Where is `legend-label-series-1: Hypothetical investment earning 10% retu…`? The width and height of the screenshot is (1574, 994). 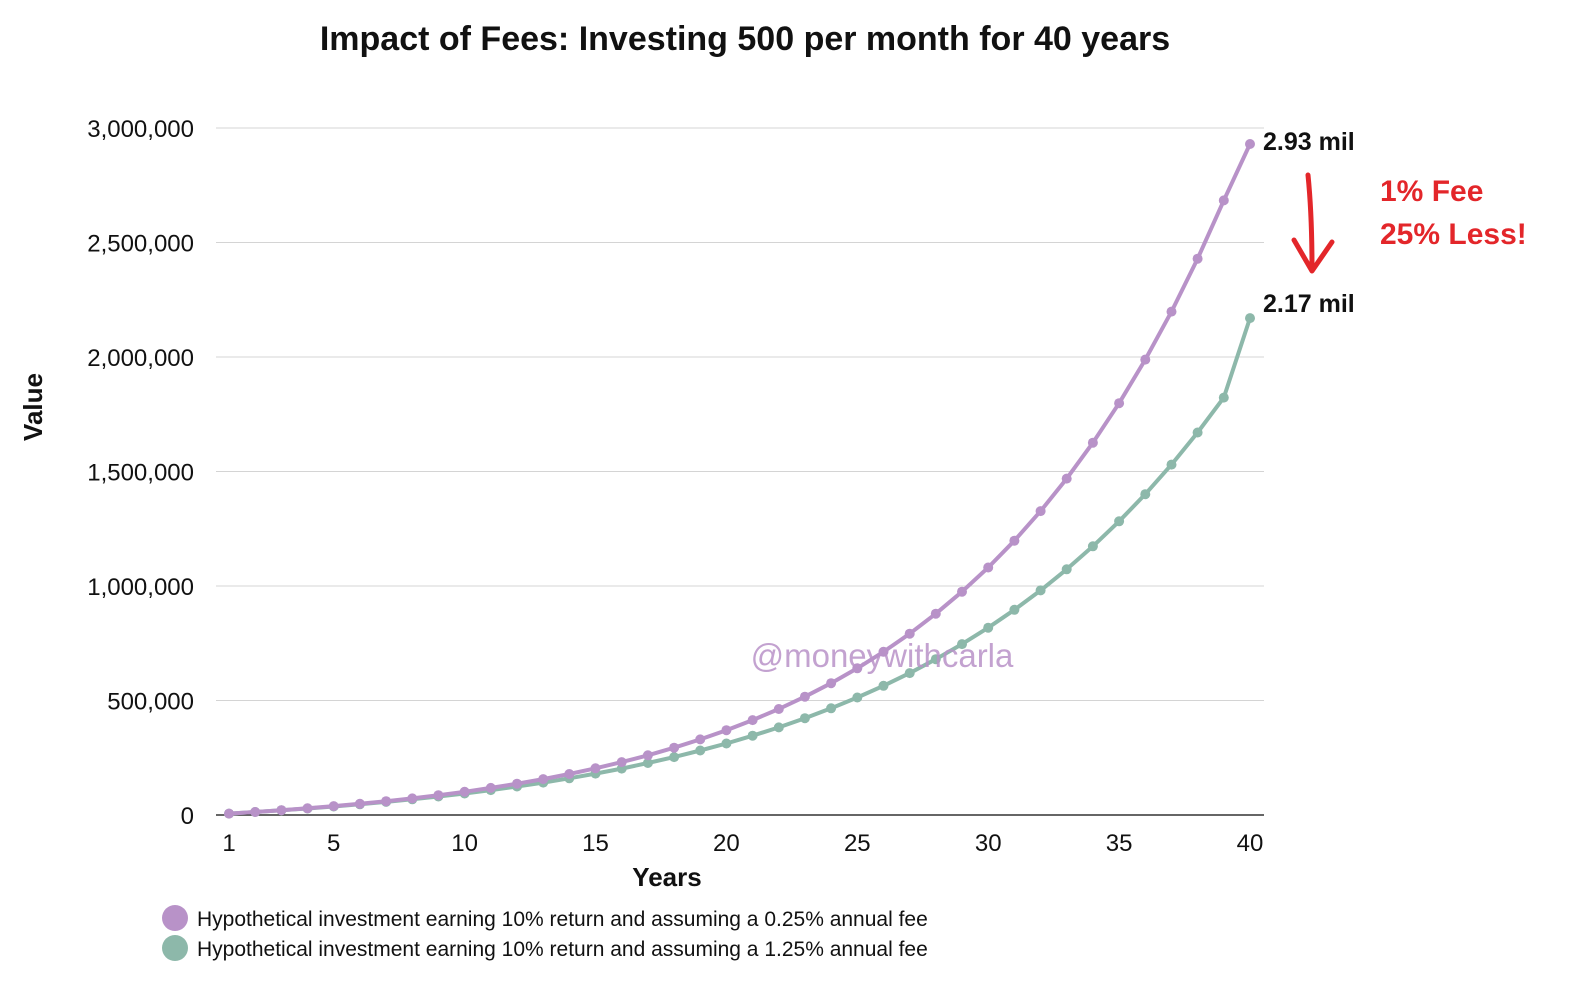 legend-label-series-1: Hypothetical investment earning 10% retu… is located at coordinates (562, 919).